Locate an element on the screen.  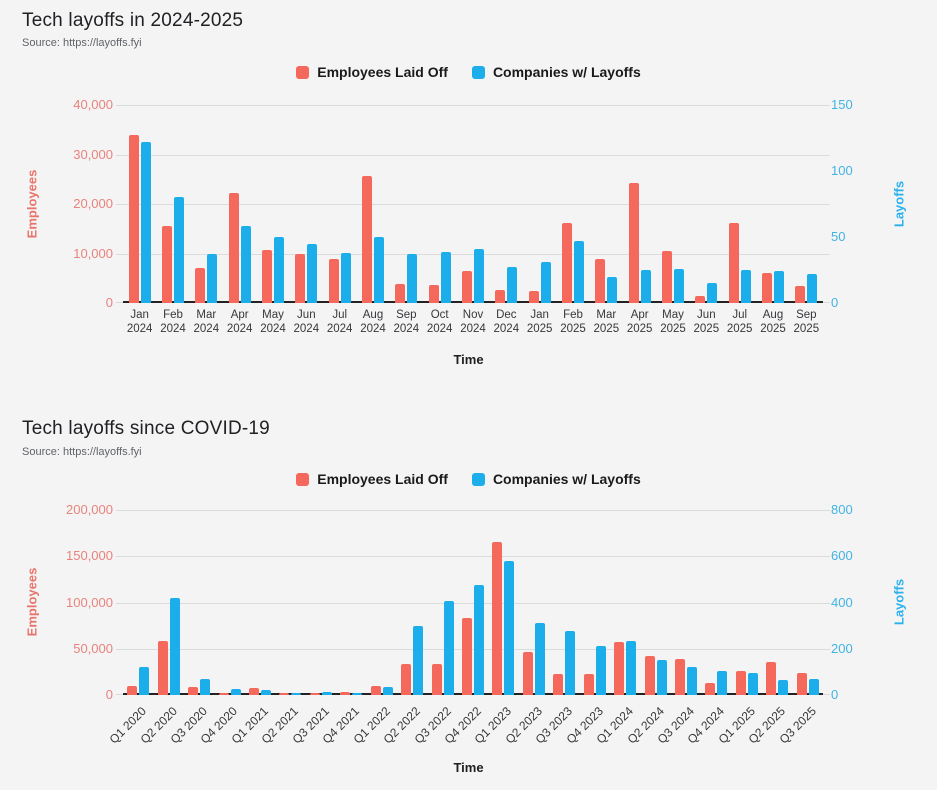
y-tick-label-left: 10,000 is located at coordinates (93, 253).